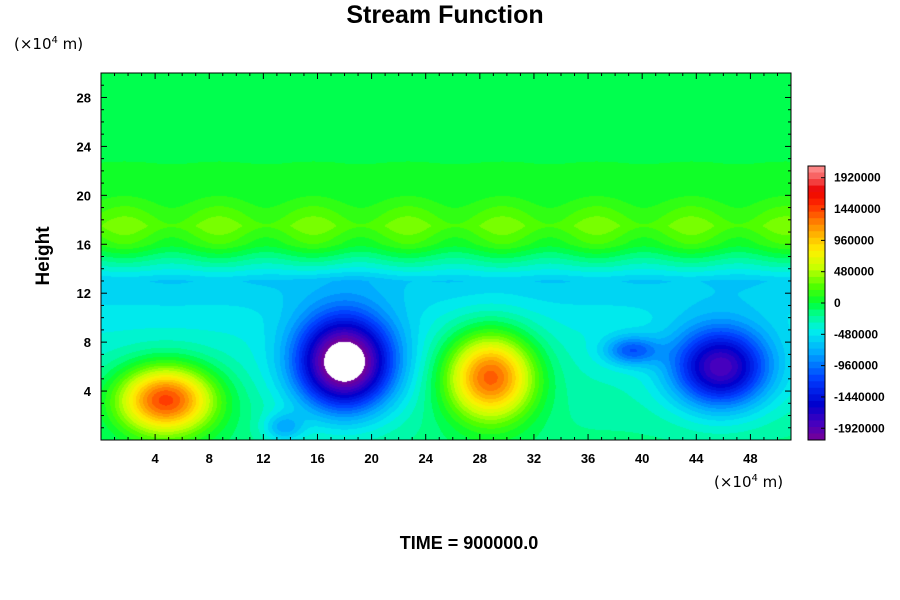 This screenshot has width=900, height=600. I want to click on y-tick-label: 28, so click(84, 97).